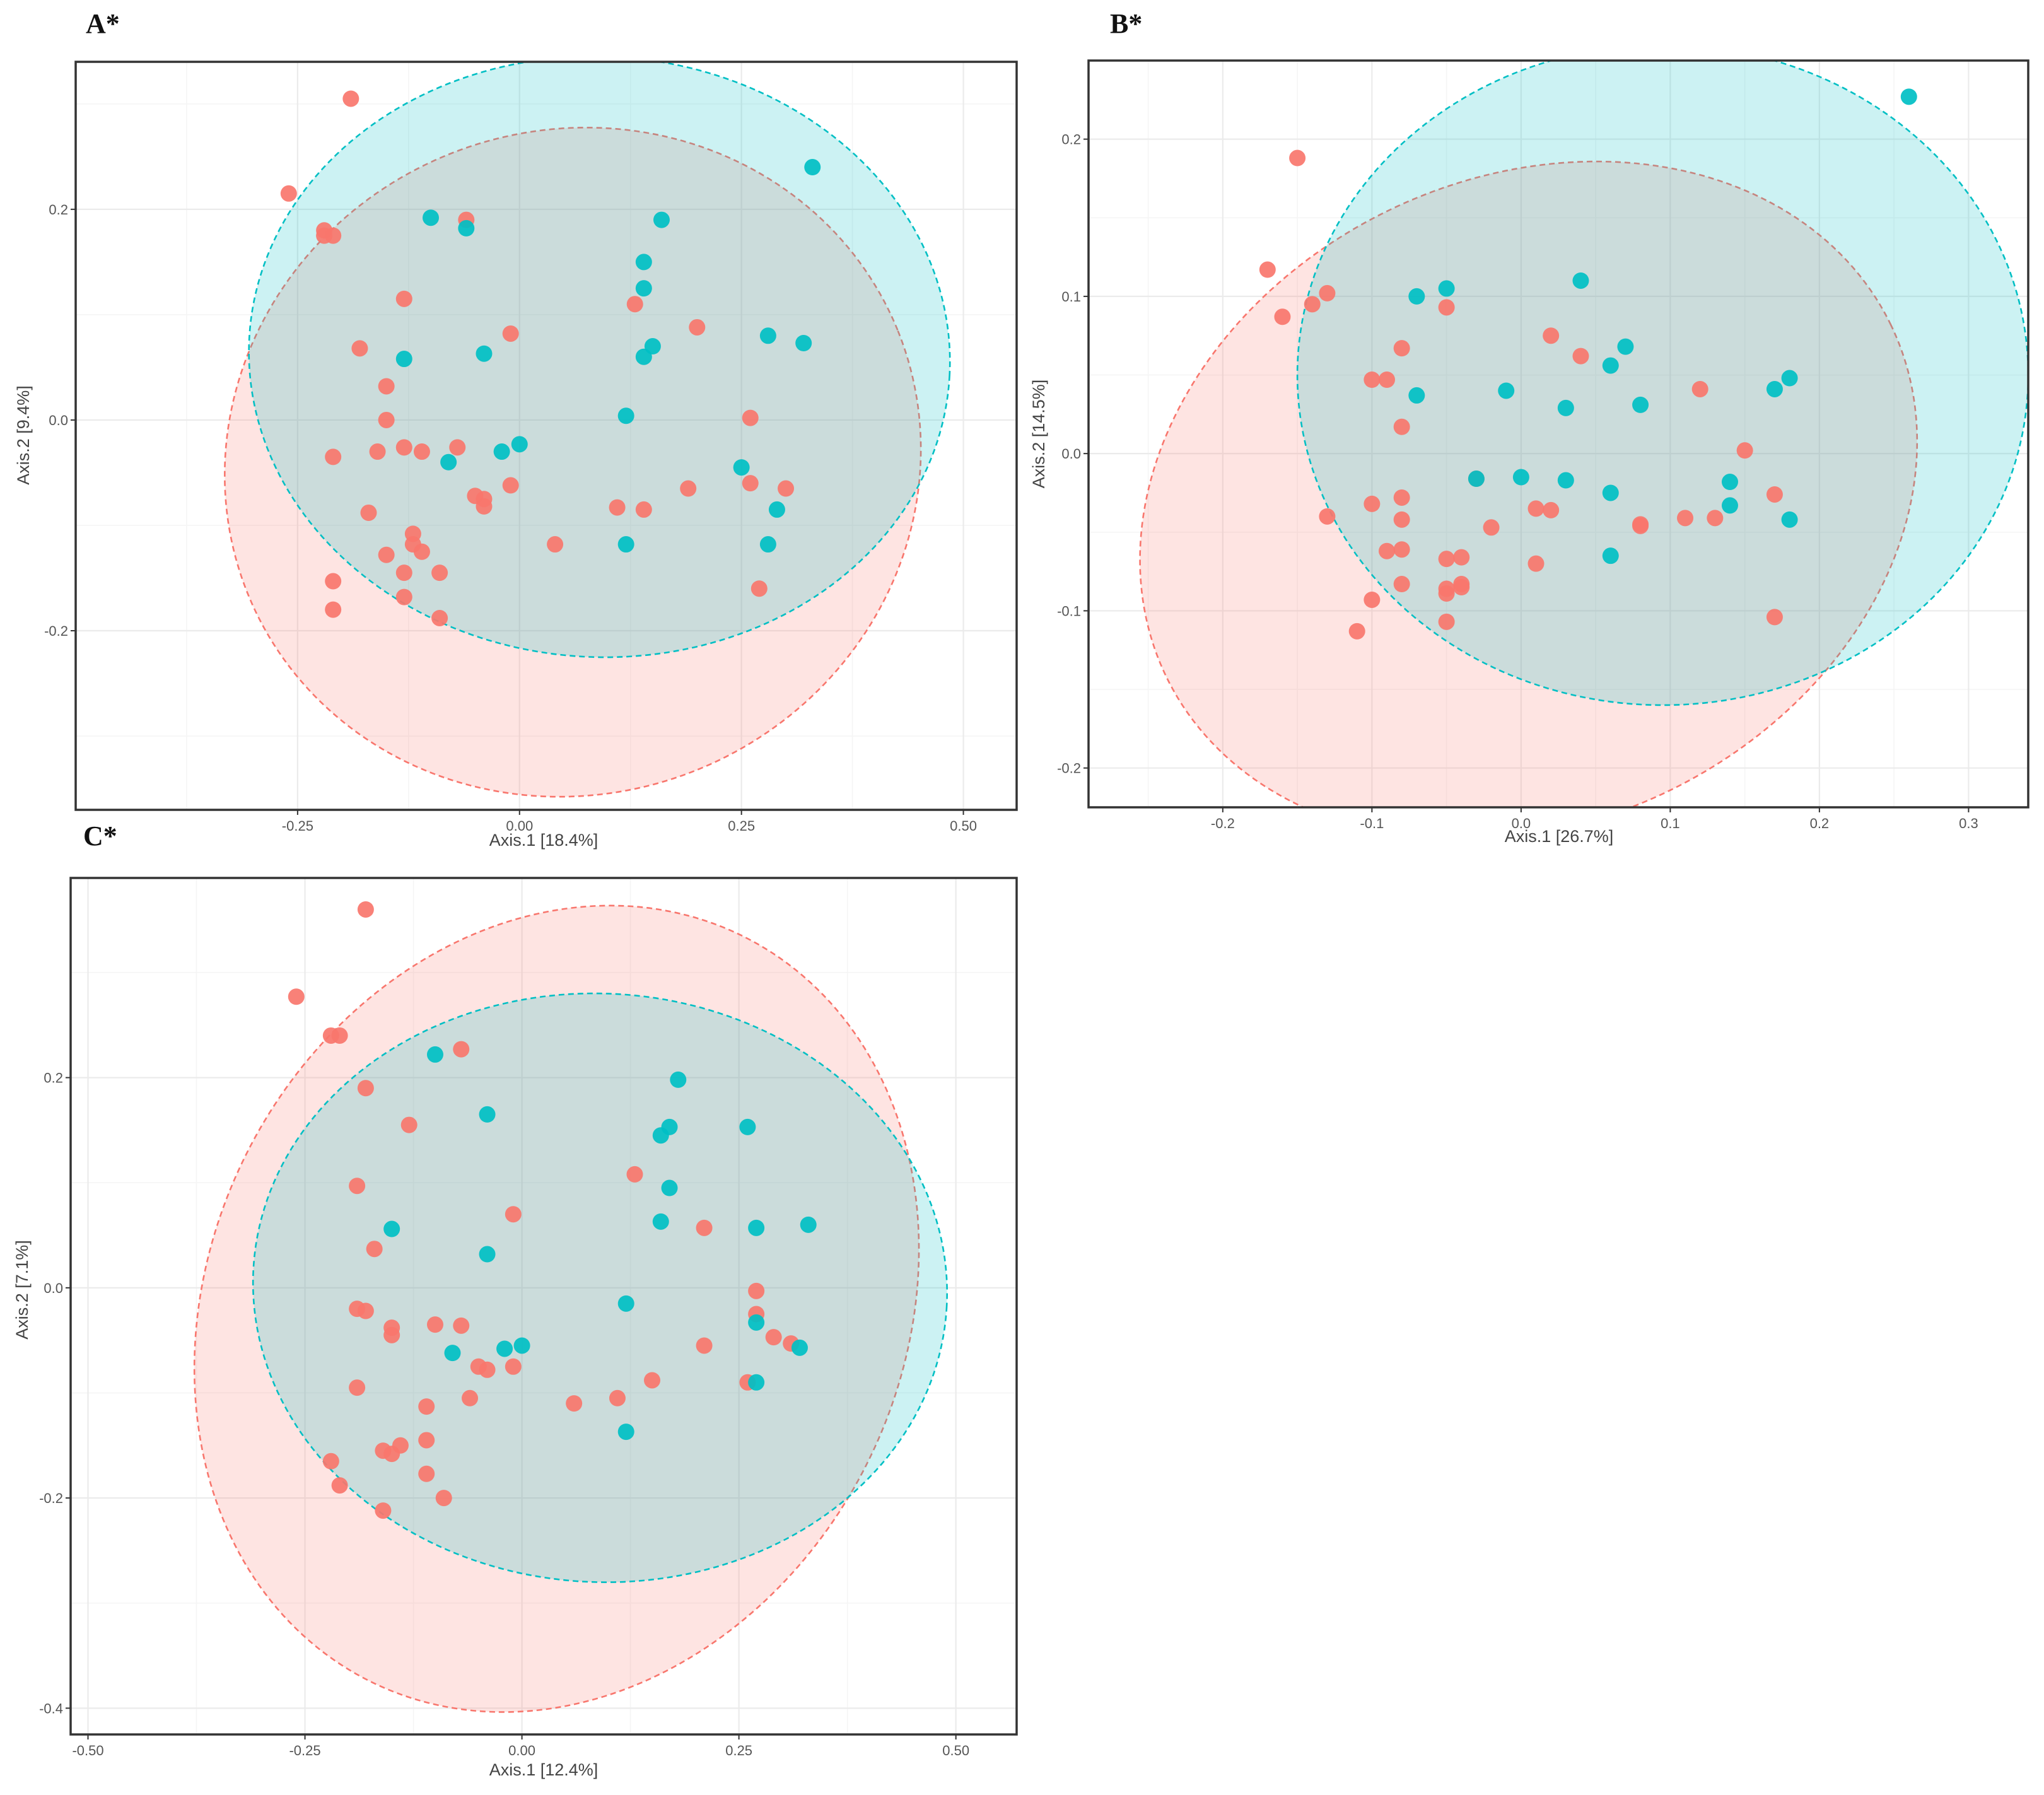 The height and width of the screenshot is (1795, 2044). Describe the element at coordinates (298, 826) in the screenshot. I see `x-tick-label: -0.25` at that location.